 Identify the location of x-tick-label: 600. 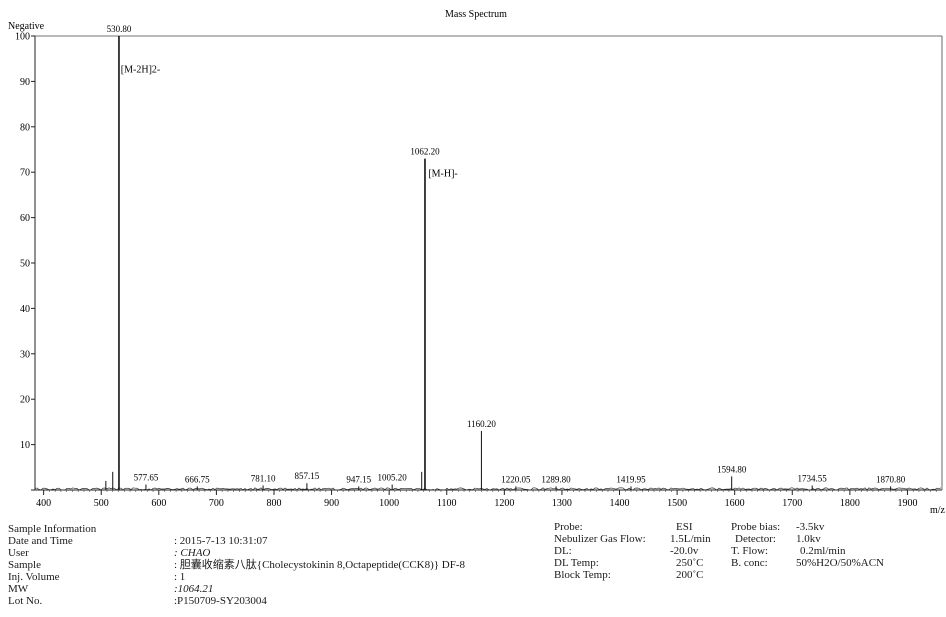
(158, 503).